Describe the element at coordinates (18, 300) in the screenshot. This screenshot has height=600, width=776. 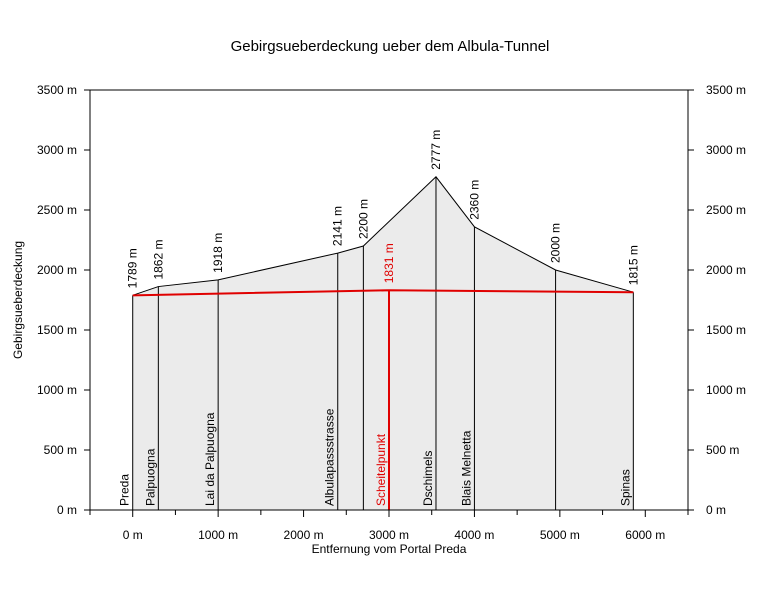
I see `y-axis-label: Gebirgsueberdeckung` at that location.